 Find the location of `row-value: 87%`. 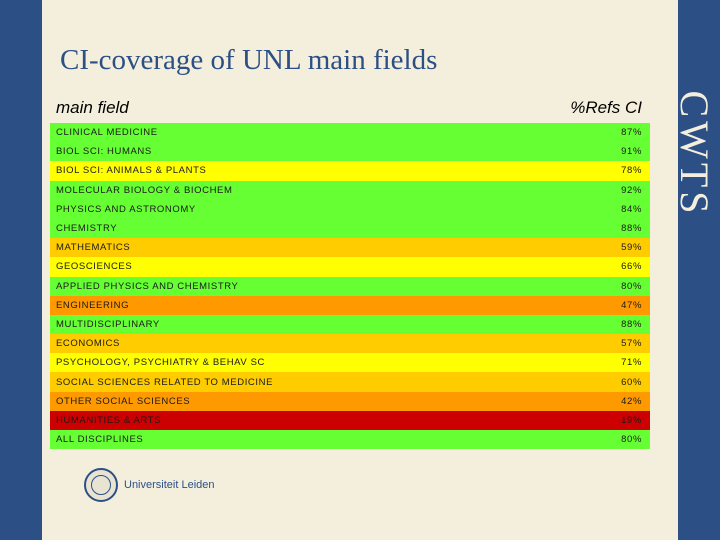

row-value: 87% is located at coordinates (631, 133).